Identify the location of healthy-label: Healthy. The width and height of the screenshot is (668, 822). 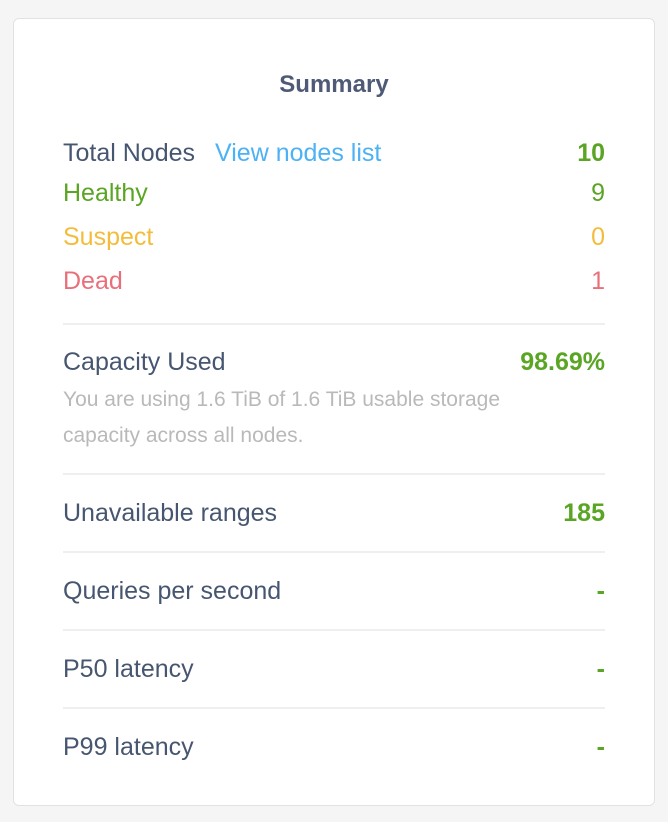
(105, 192).